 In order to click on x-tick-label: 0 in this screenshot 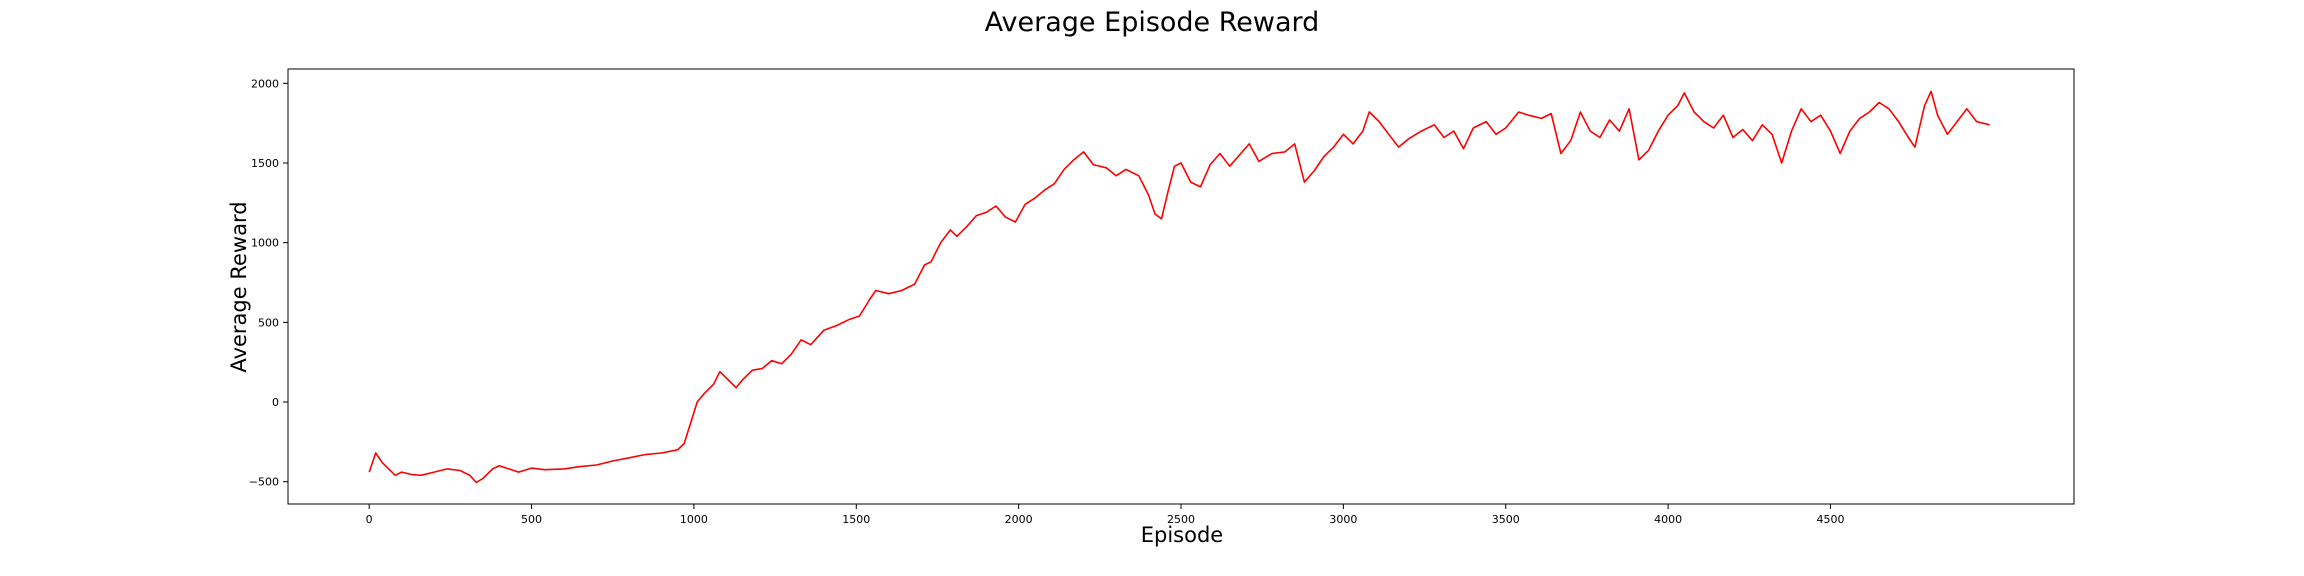, I will do `click(369, 519)`.